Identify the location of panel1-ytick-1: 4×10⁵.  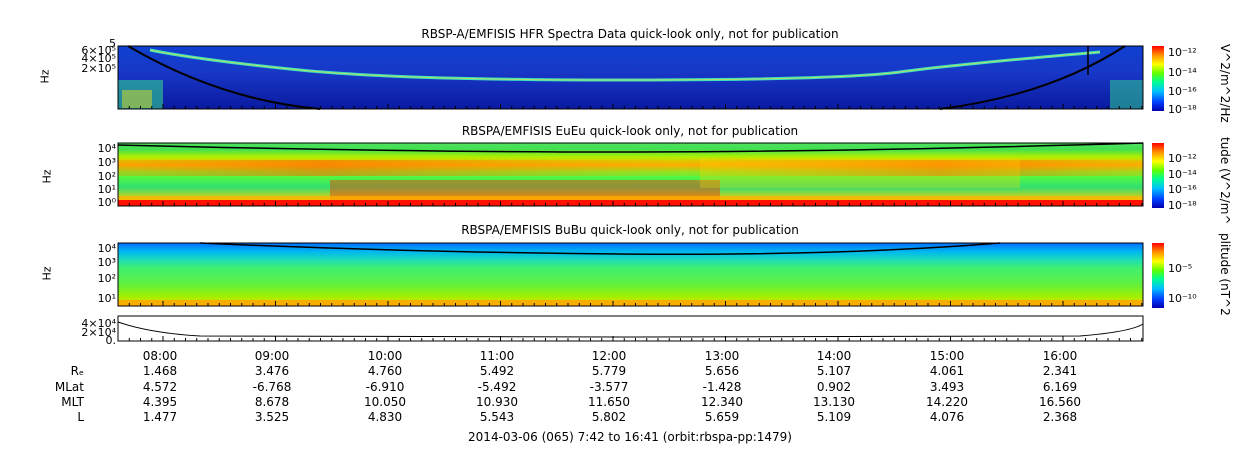
(98, 58).